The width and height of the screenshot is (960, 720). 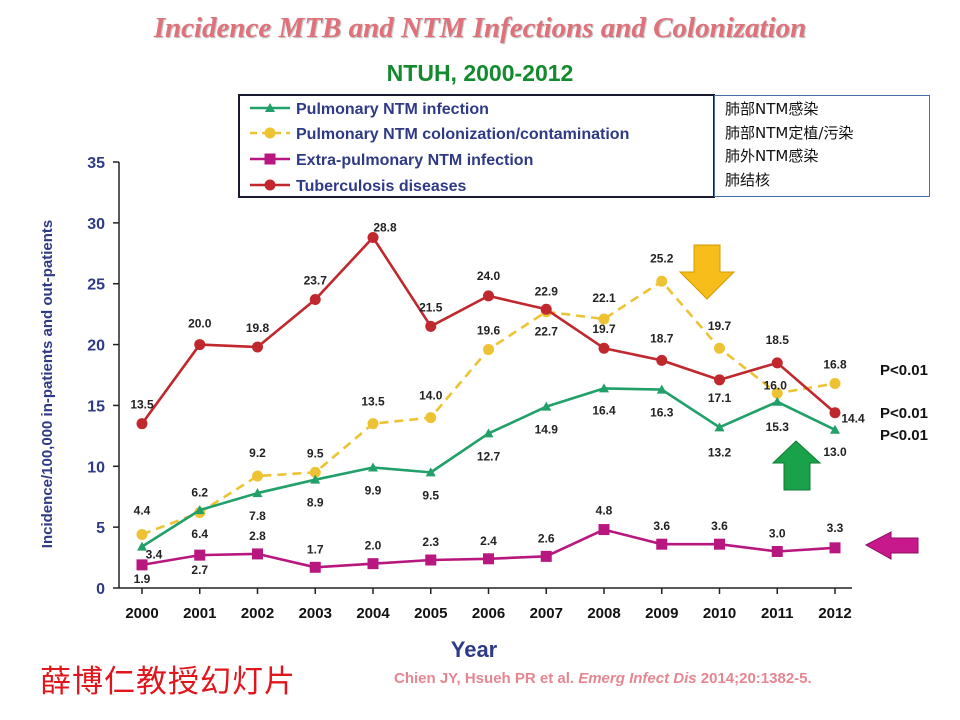 I want to click on data-label: 28.8, so click(x=385, y=227).